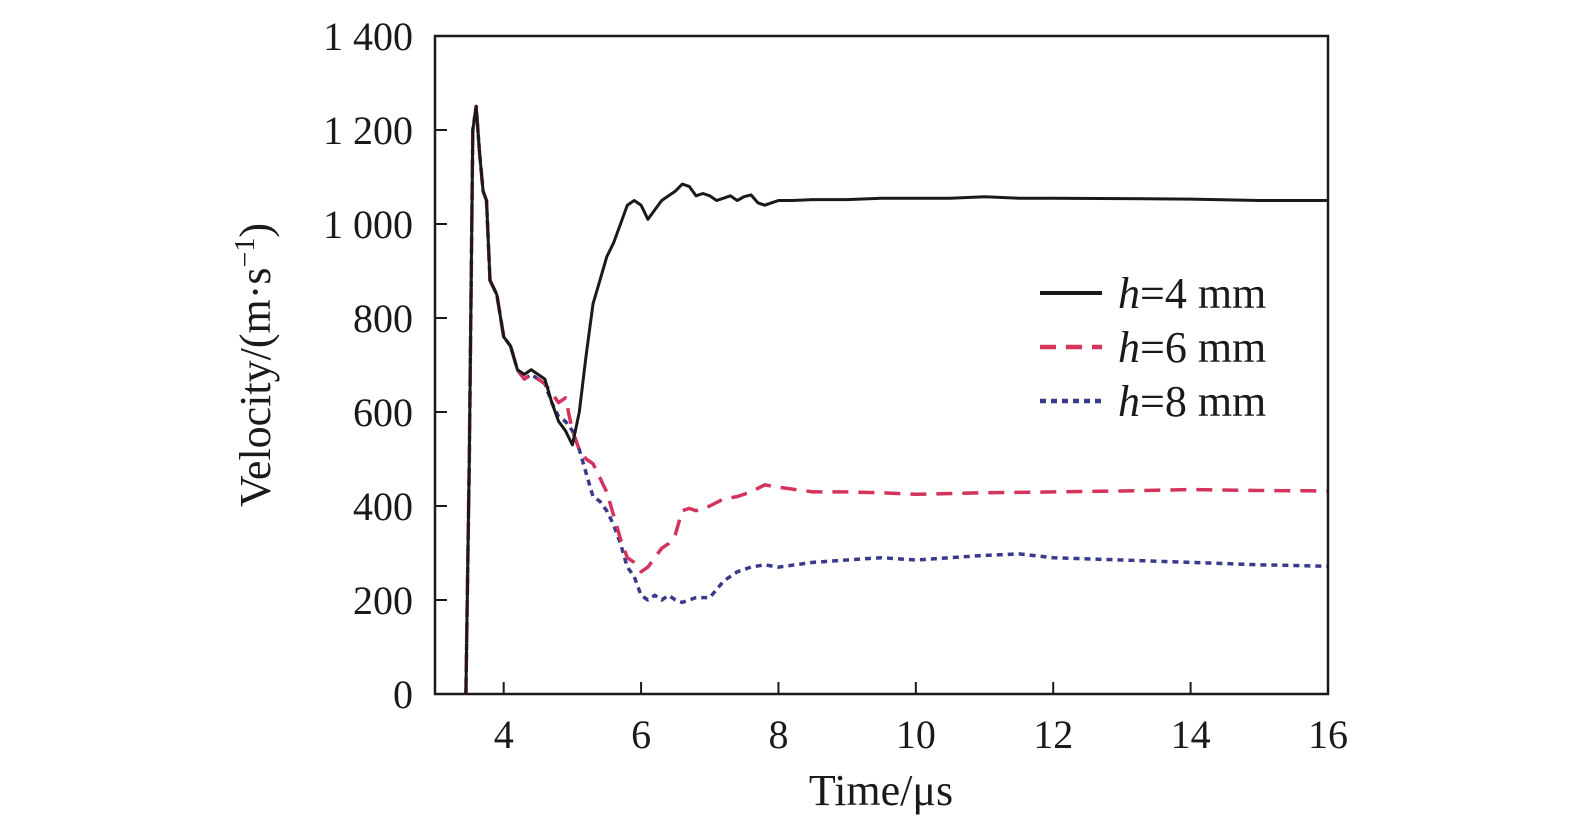  I want to click on x-tick-label: 4, so click(504, 734).